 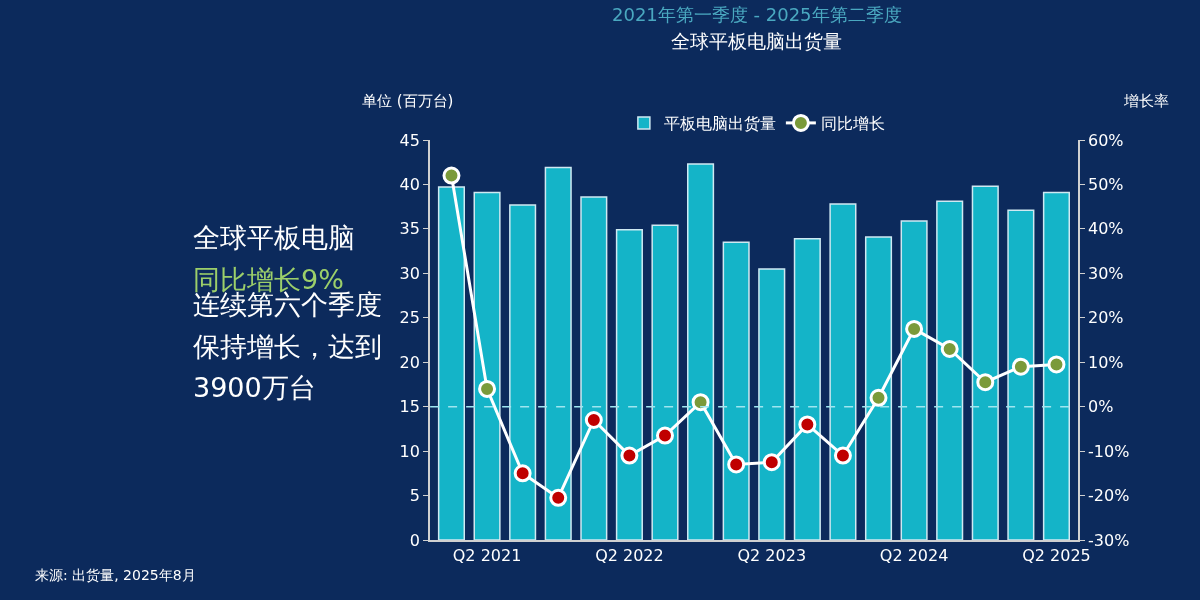 I want to click on y-tick-label: 45, so click(x=409, y=140).